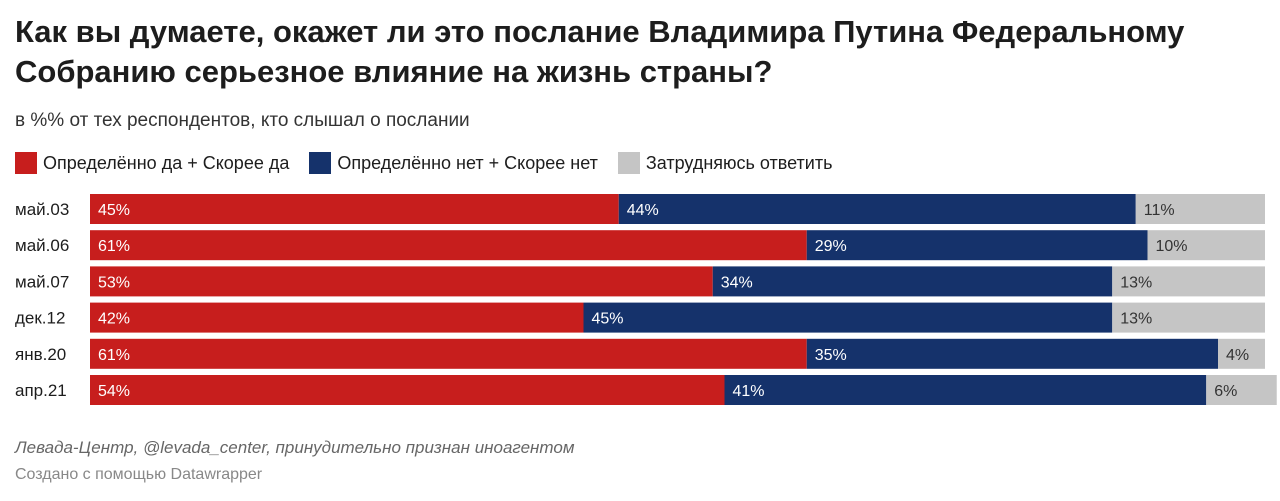 This screenshot has width=1280, height=501. Describe the element at coordinates (320, 163) in the screenshot. I see `legend-swatch-no` at that location.